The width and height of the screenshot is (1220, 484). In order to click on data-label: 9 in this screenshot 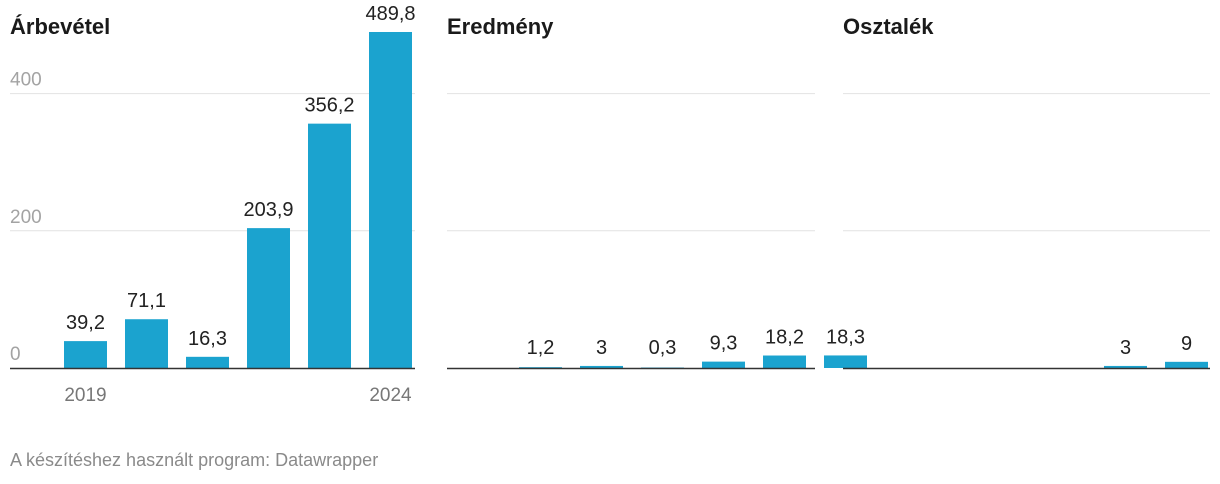, I will do `click(1186, 344)`.